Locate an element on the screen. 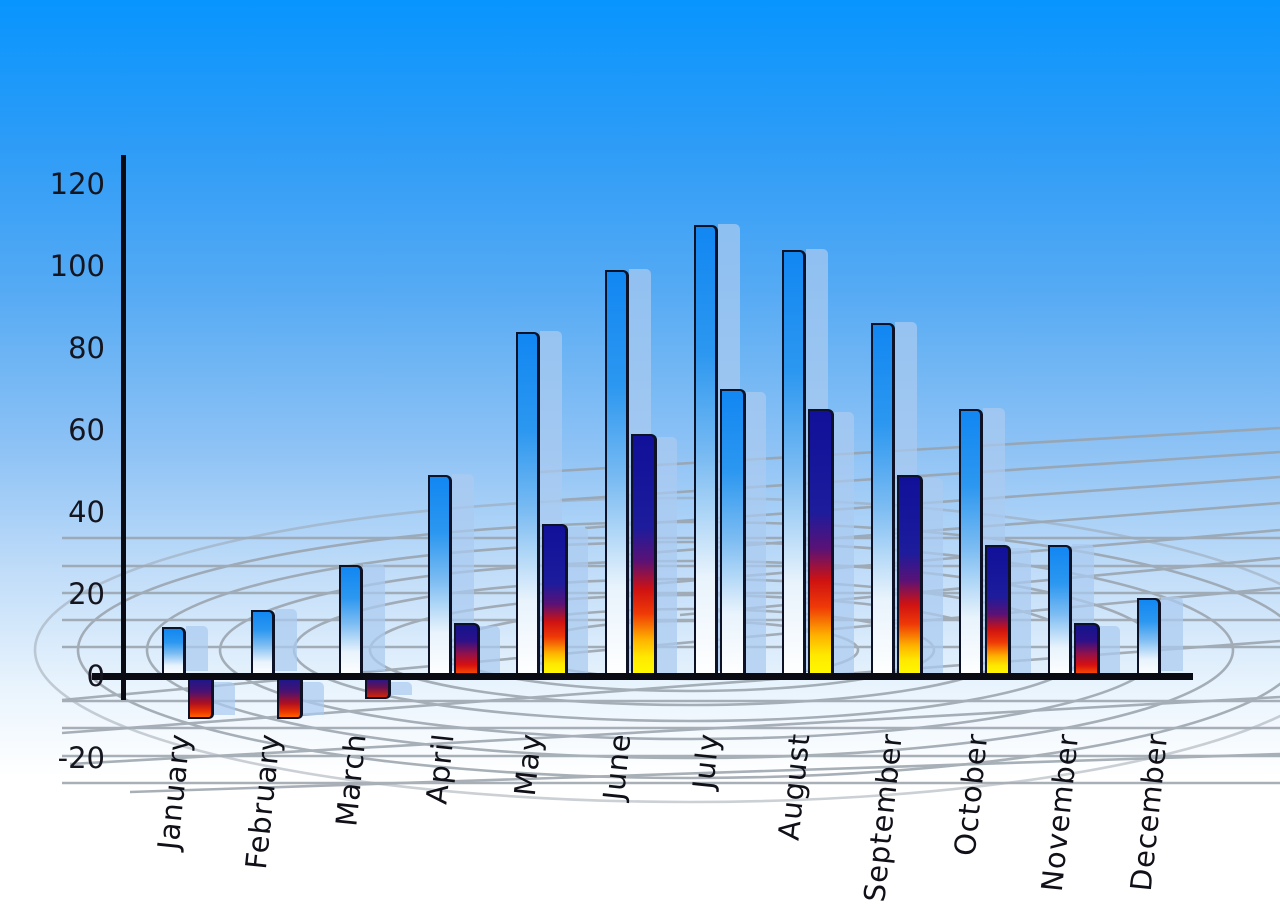  x-axis-label-july: July is located at coordinates (706, 761).